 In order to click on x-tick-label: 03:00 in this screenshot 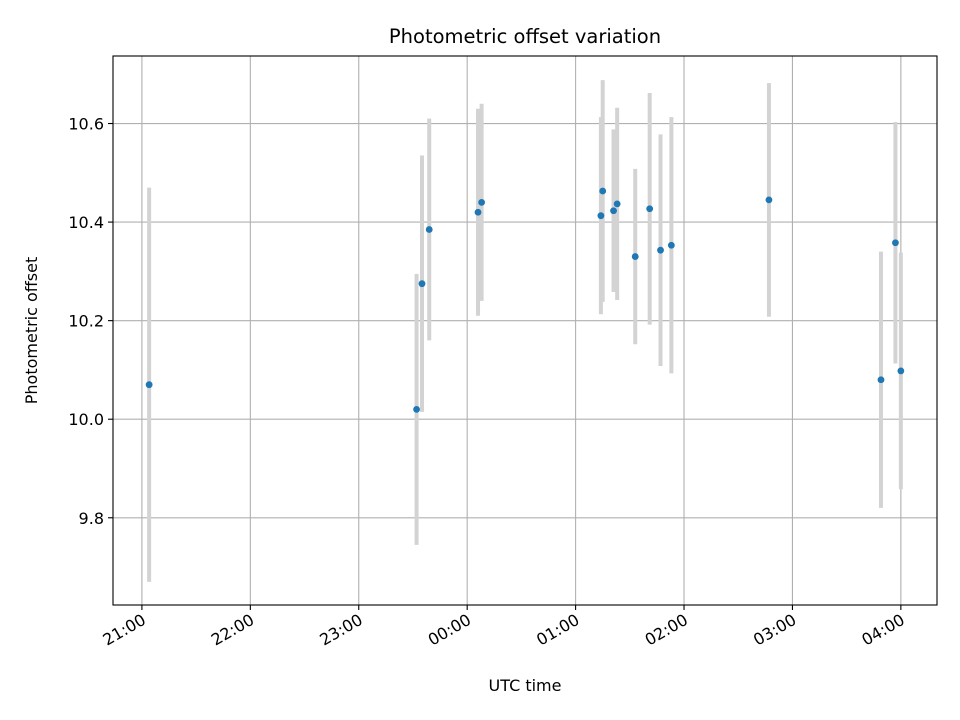, I will do `click(774, 630)`.